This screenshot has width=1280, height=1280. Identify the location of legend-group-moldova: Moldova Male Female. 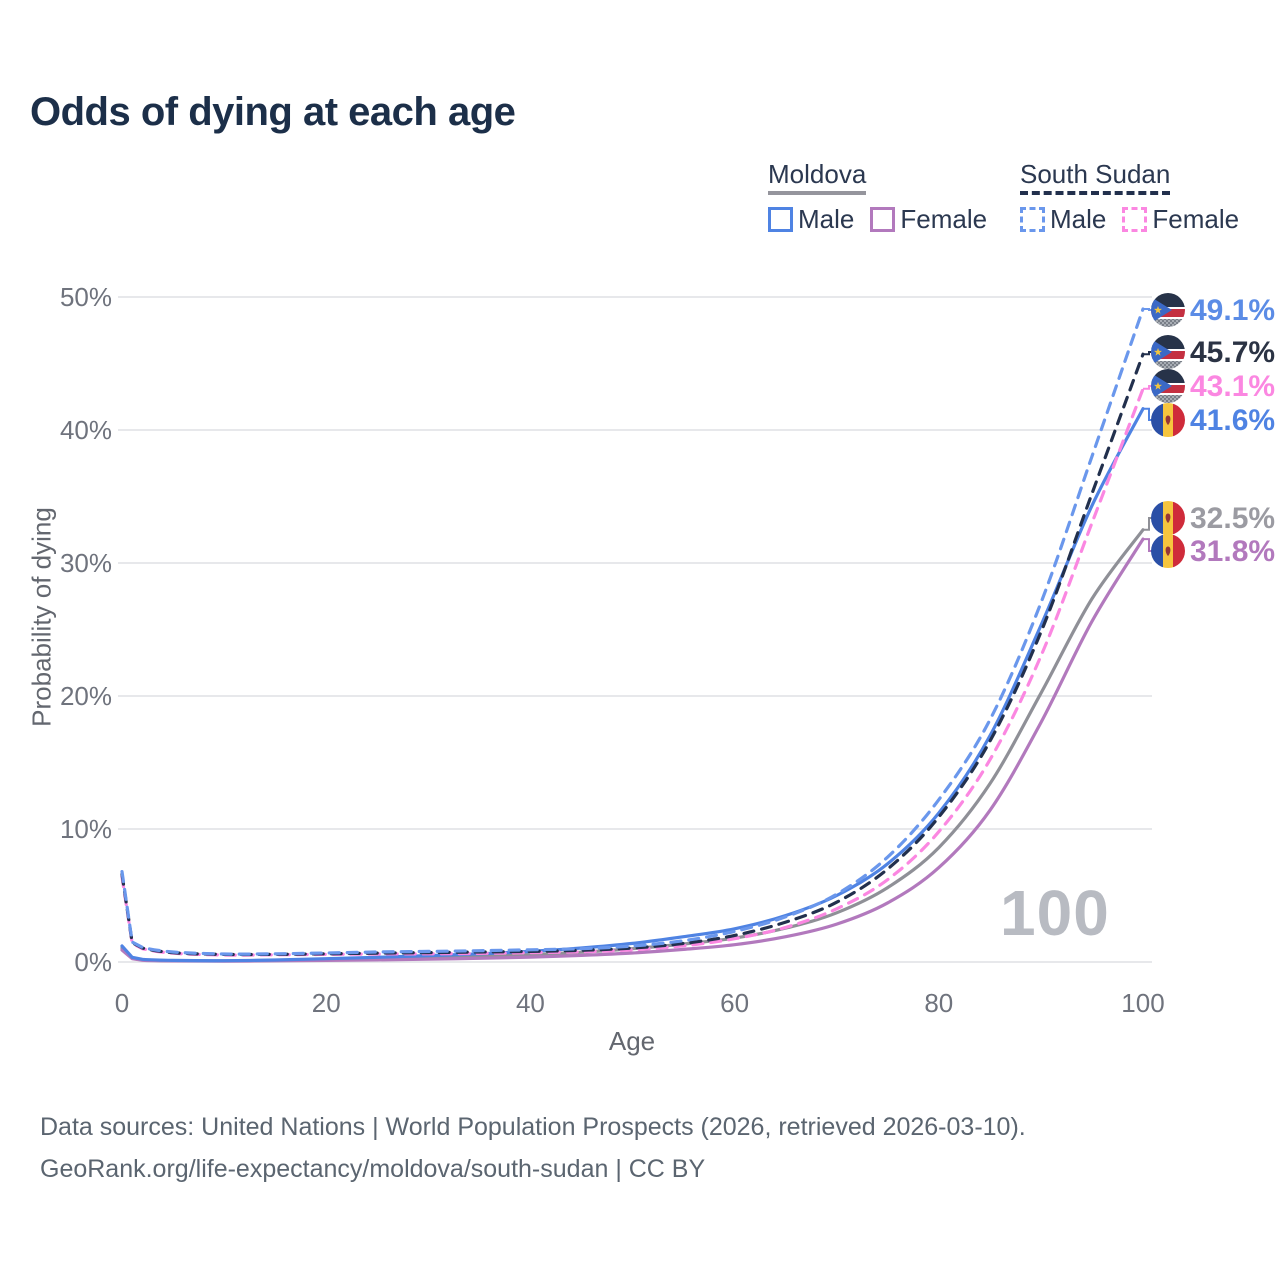
(877, 197).